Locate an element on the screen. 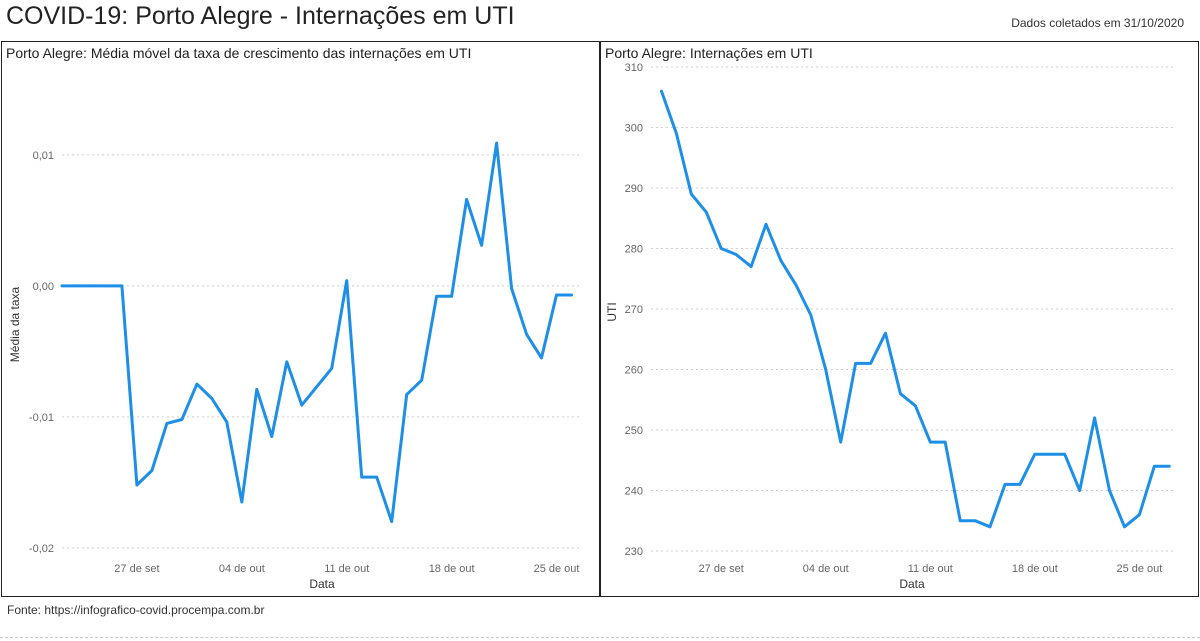 The image size is (1200, 641). data-collected-date: Dados coletados em 31/10/2020 is located at coordinates (1097, 23).